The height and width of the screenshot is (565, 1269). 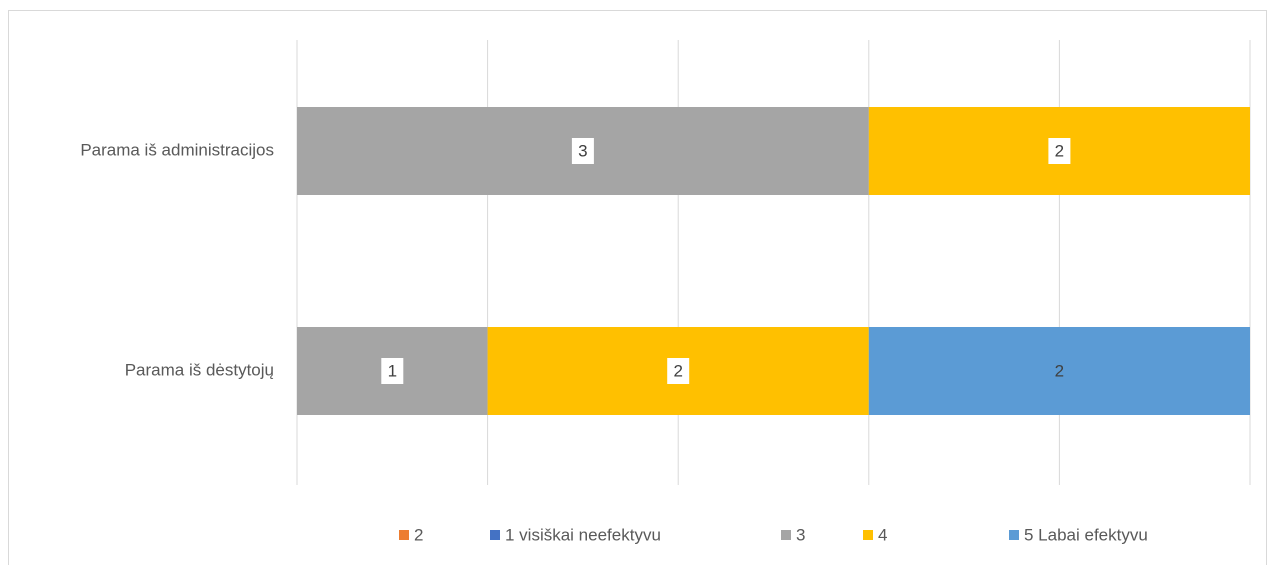 I want to click on legend-label: 1 visiškai neefektyvu, so click(x=583, y=534).